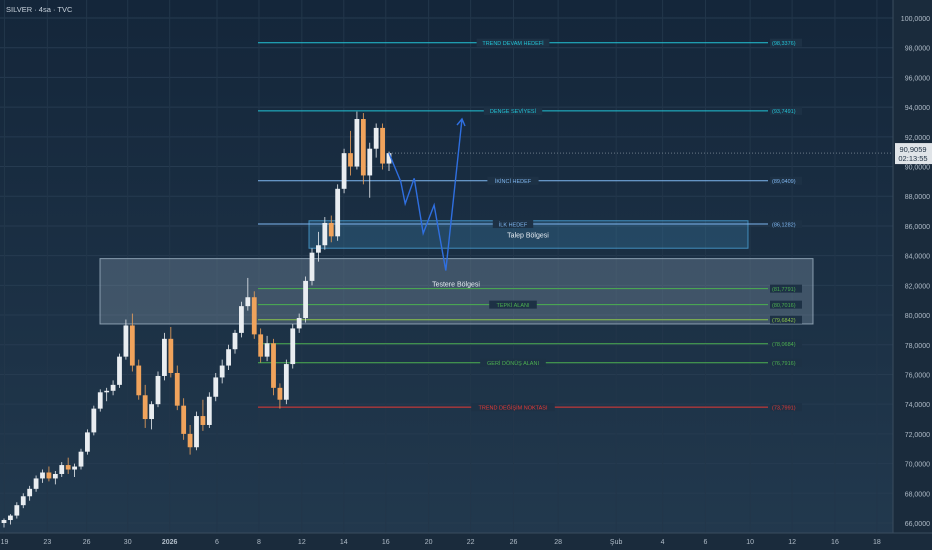 The width and height of the screenshot is (932, 550). What do you see at coordinates (917, 257) in the screenshot?
I see `y-tick-label: 84,0000` at bounding box center [917, 257].